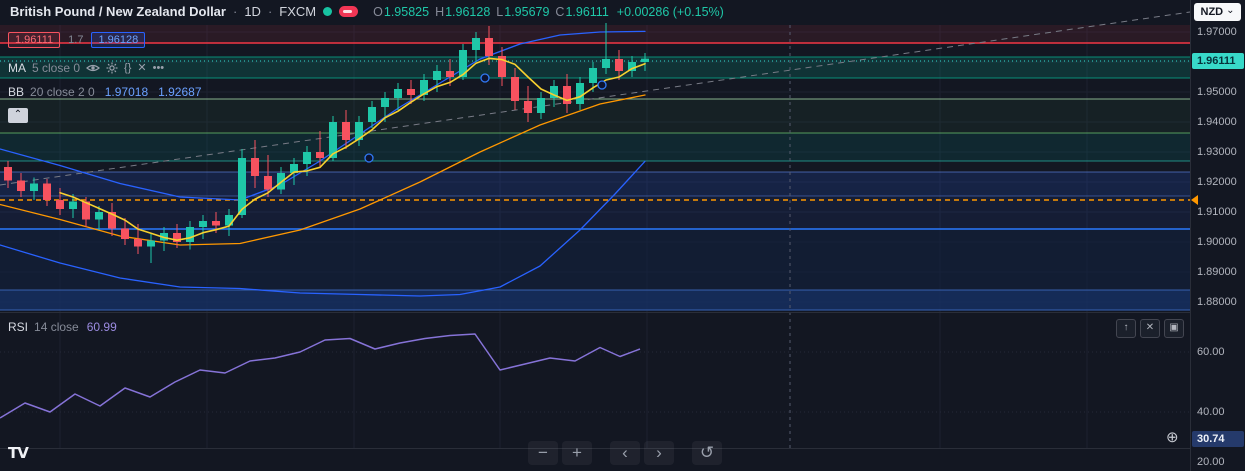  What do you see at coordinates (56, 327) in the screenshot?
I see `rsi-params: 14 close` at bounding box center [56, 327].